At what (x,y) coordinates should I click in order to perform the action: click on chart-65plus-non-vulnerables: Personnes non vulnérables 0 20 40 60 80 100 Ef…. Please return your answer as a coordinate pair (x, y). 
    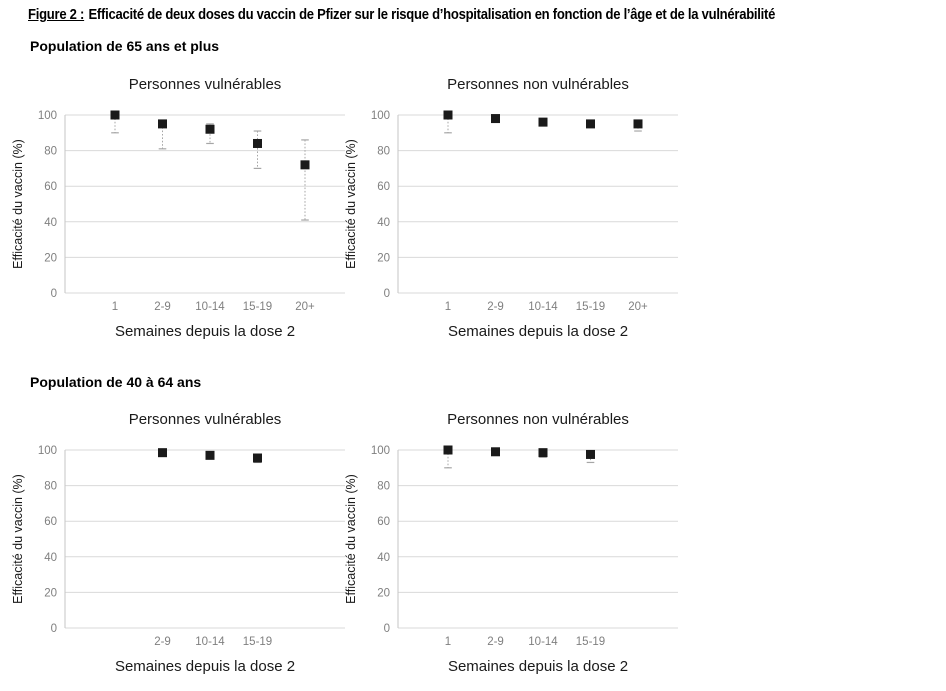
    Looking at the image, I should click on (511, 212).